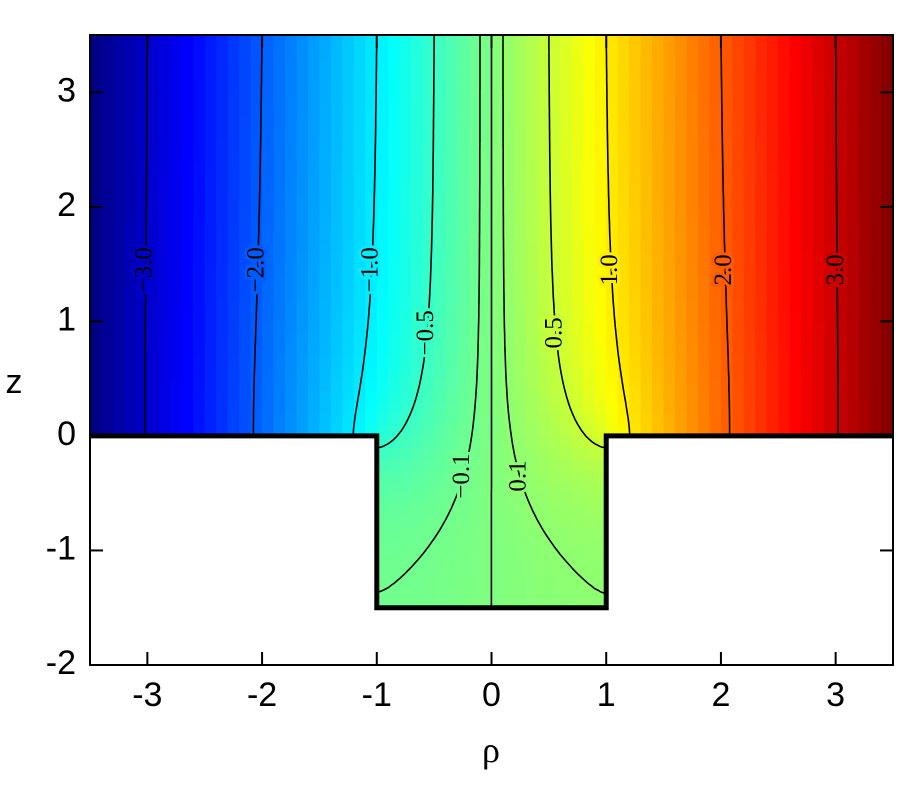 The width and height of the screenshot is (900, 800). Describe the element at coordinates (61, 548) in the screenshot. I see `y-tick-label: -1` at that location.